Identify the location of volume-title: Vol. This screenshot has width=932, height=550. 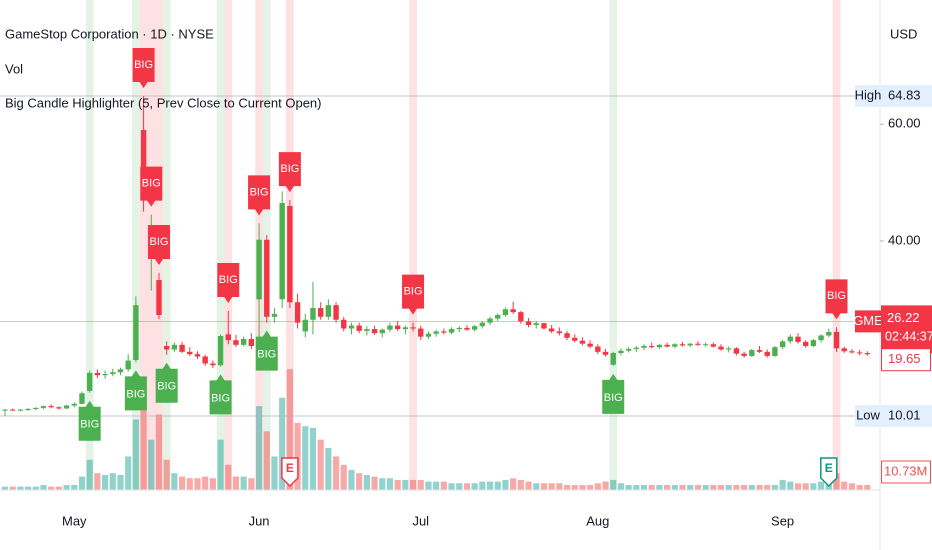
(14, 68).